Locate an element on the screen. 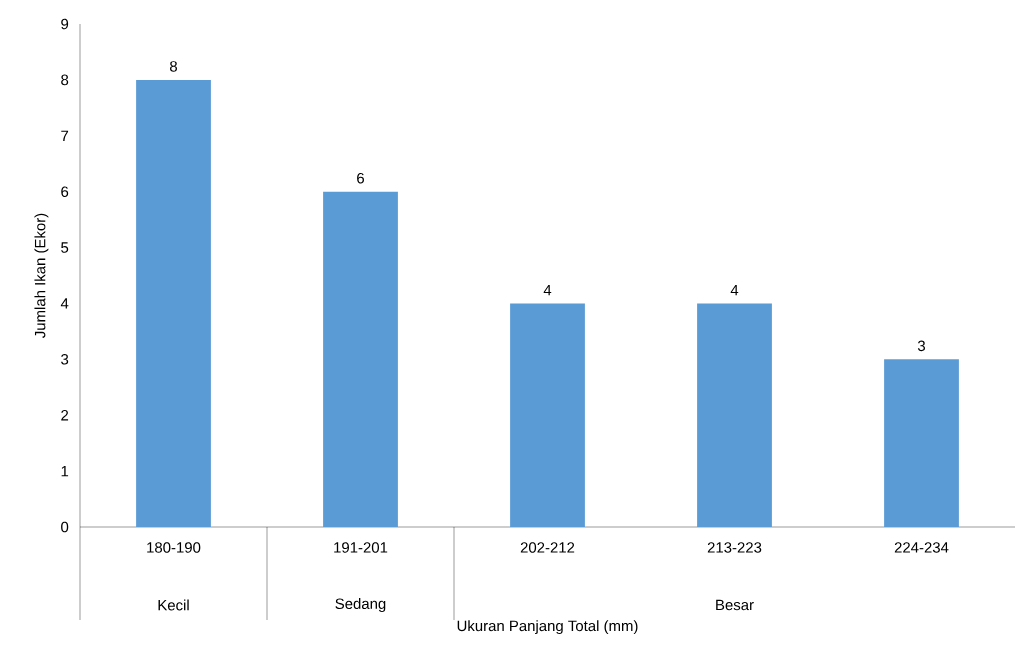 The height and width of the screenshot is (655, 1018). y-axis-title: Jumlah Ikan (Ekor) is located at coordinates (41, 275).